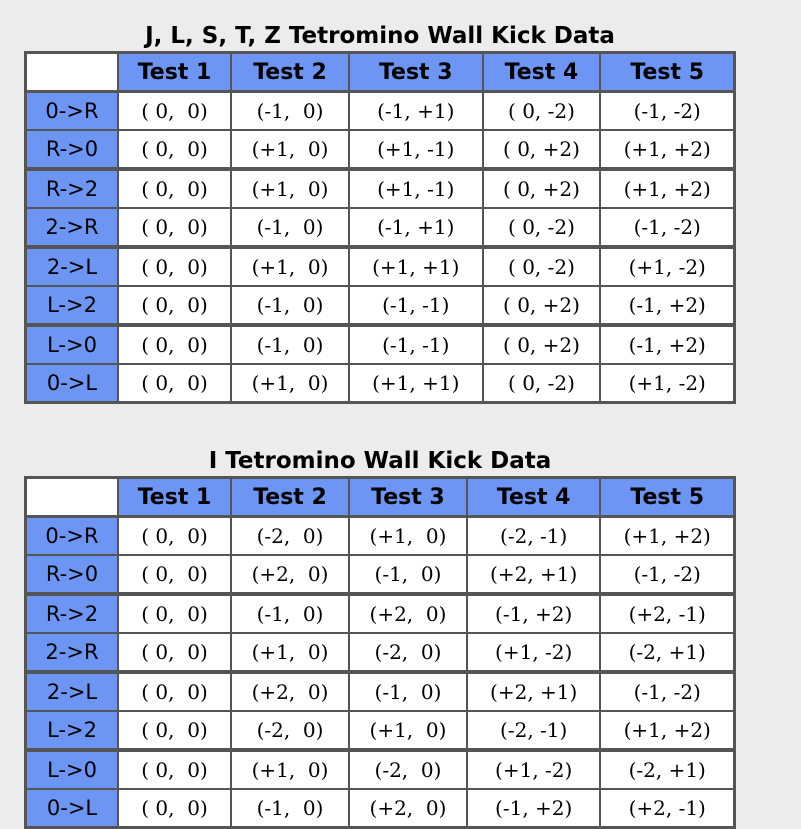 This screenshot has width=801, height=829. What do you see at coordinates (72, 344) in the screenshot?
I see `rotation-label: L->0` at bounding box center [72, 344].